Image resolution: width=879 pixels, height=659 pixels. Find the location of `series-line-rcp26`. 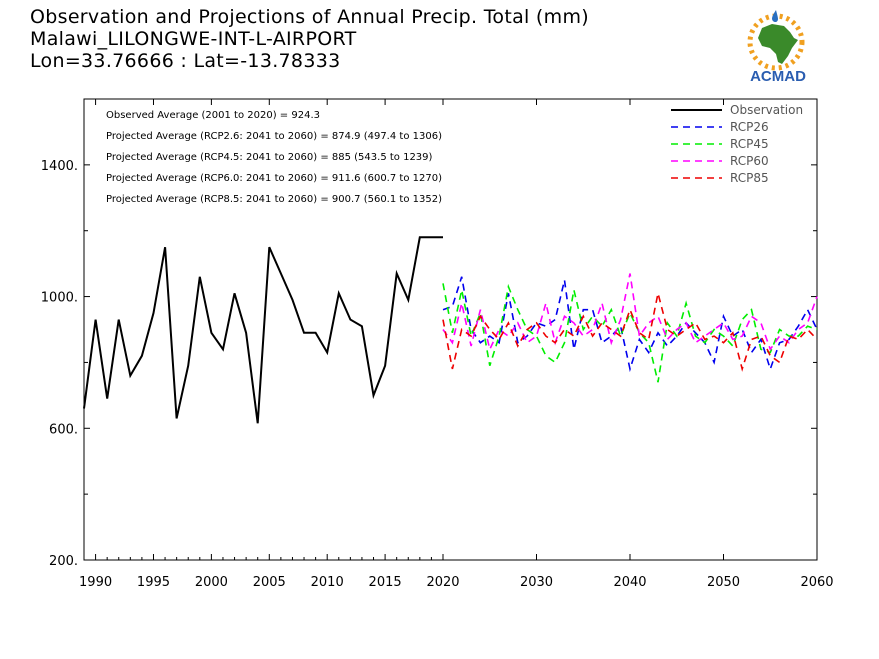

series-line-rcp26 is located at coordinates (630, 324).